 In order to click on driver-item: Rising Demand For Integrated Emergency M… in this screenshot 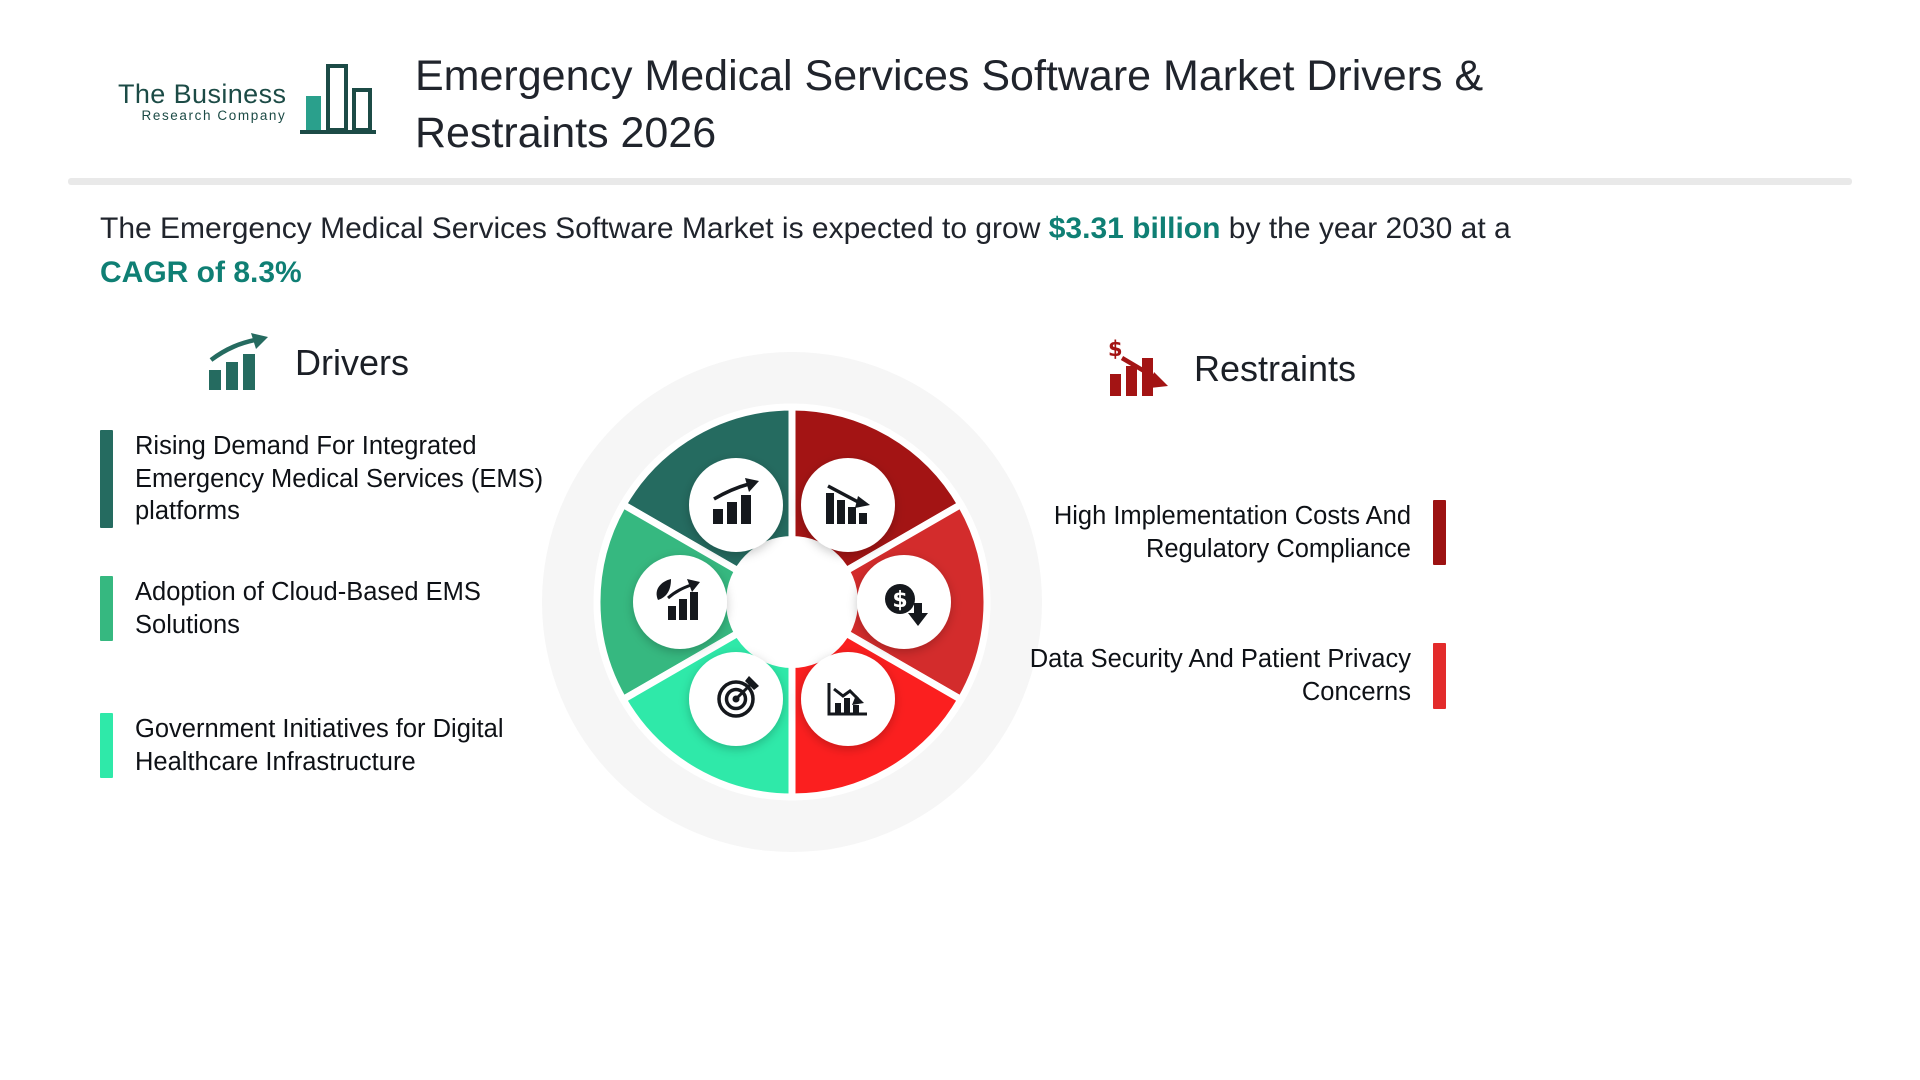, I will do `click(332, 479)`.